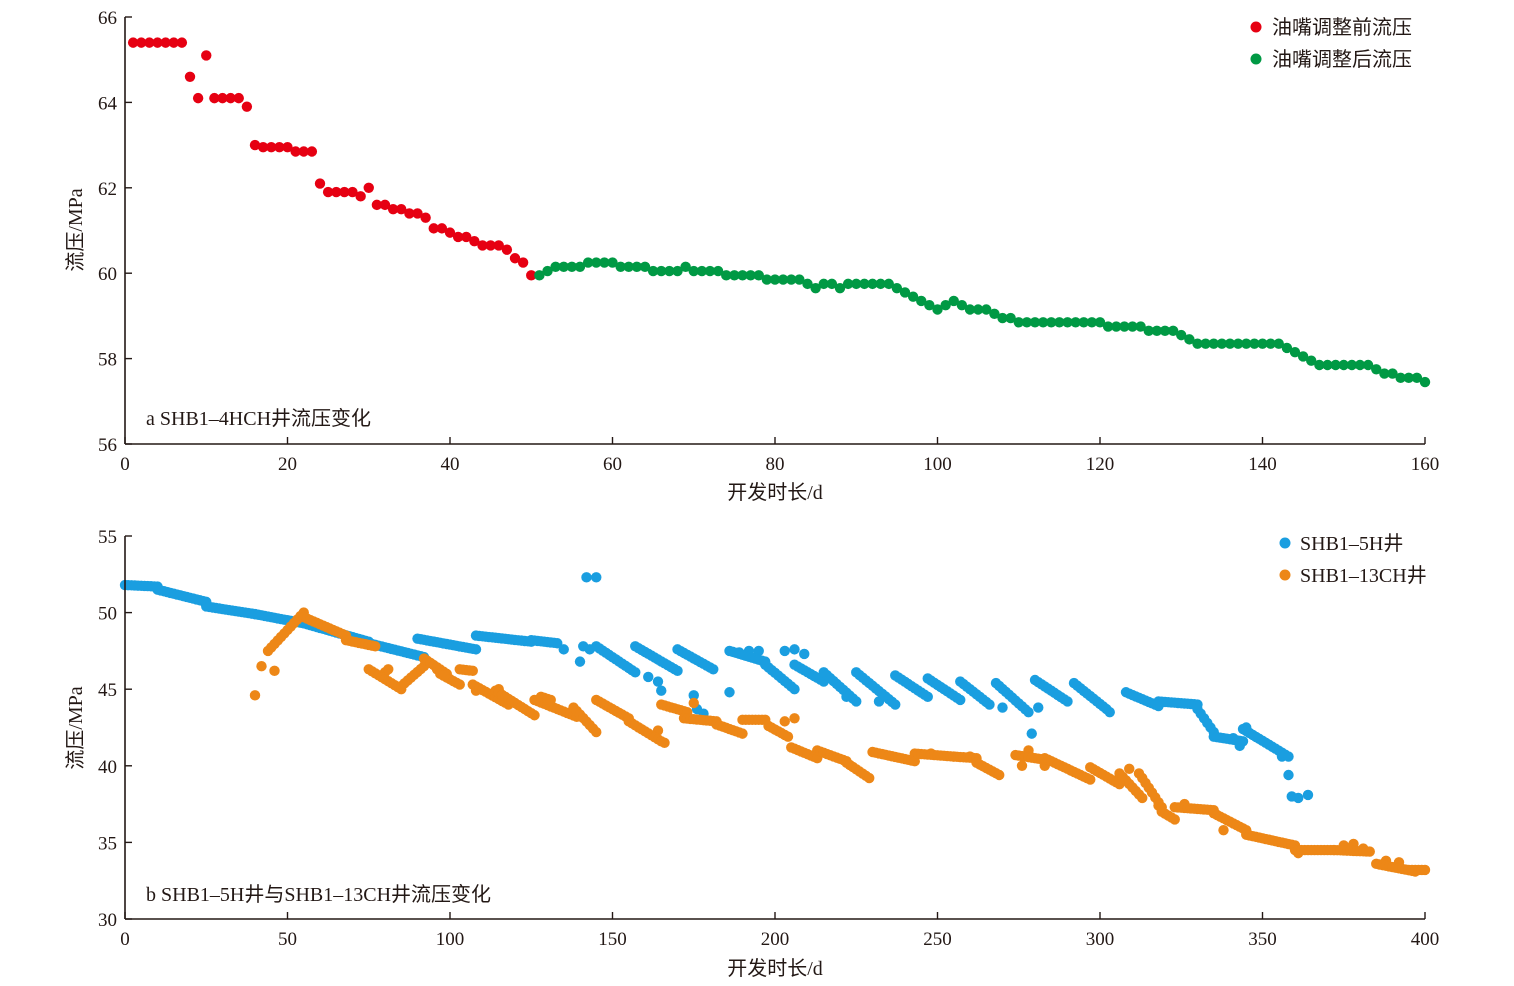 This screenshot has height=986, width=1514. I want to click on x-tick-label: 400, so click(1425, 939).